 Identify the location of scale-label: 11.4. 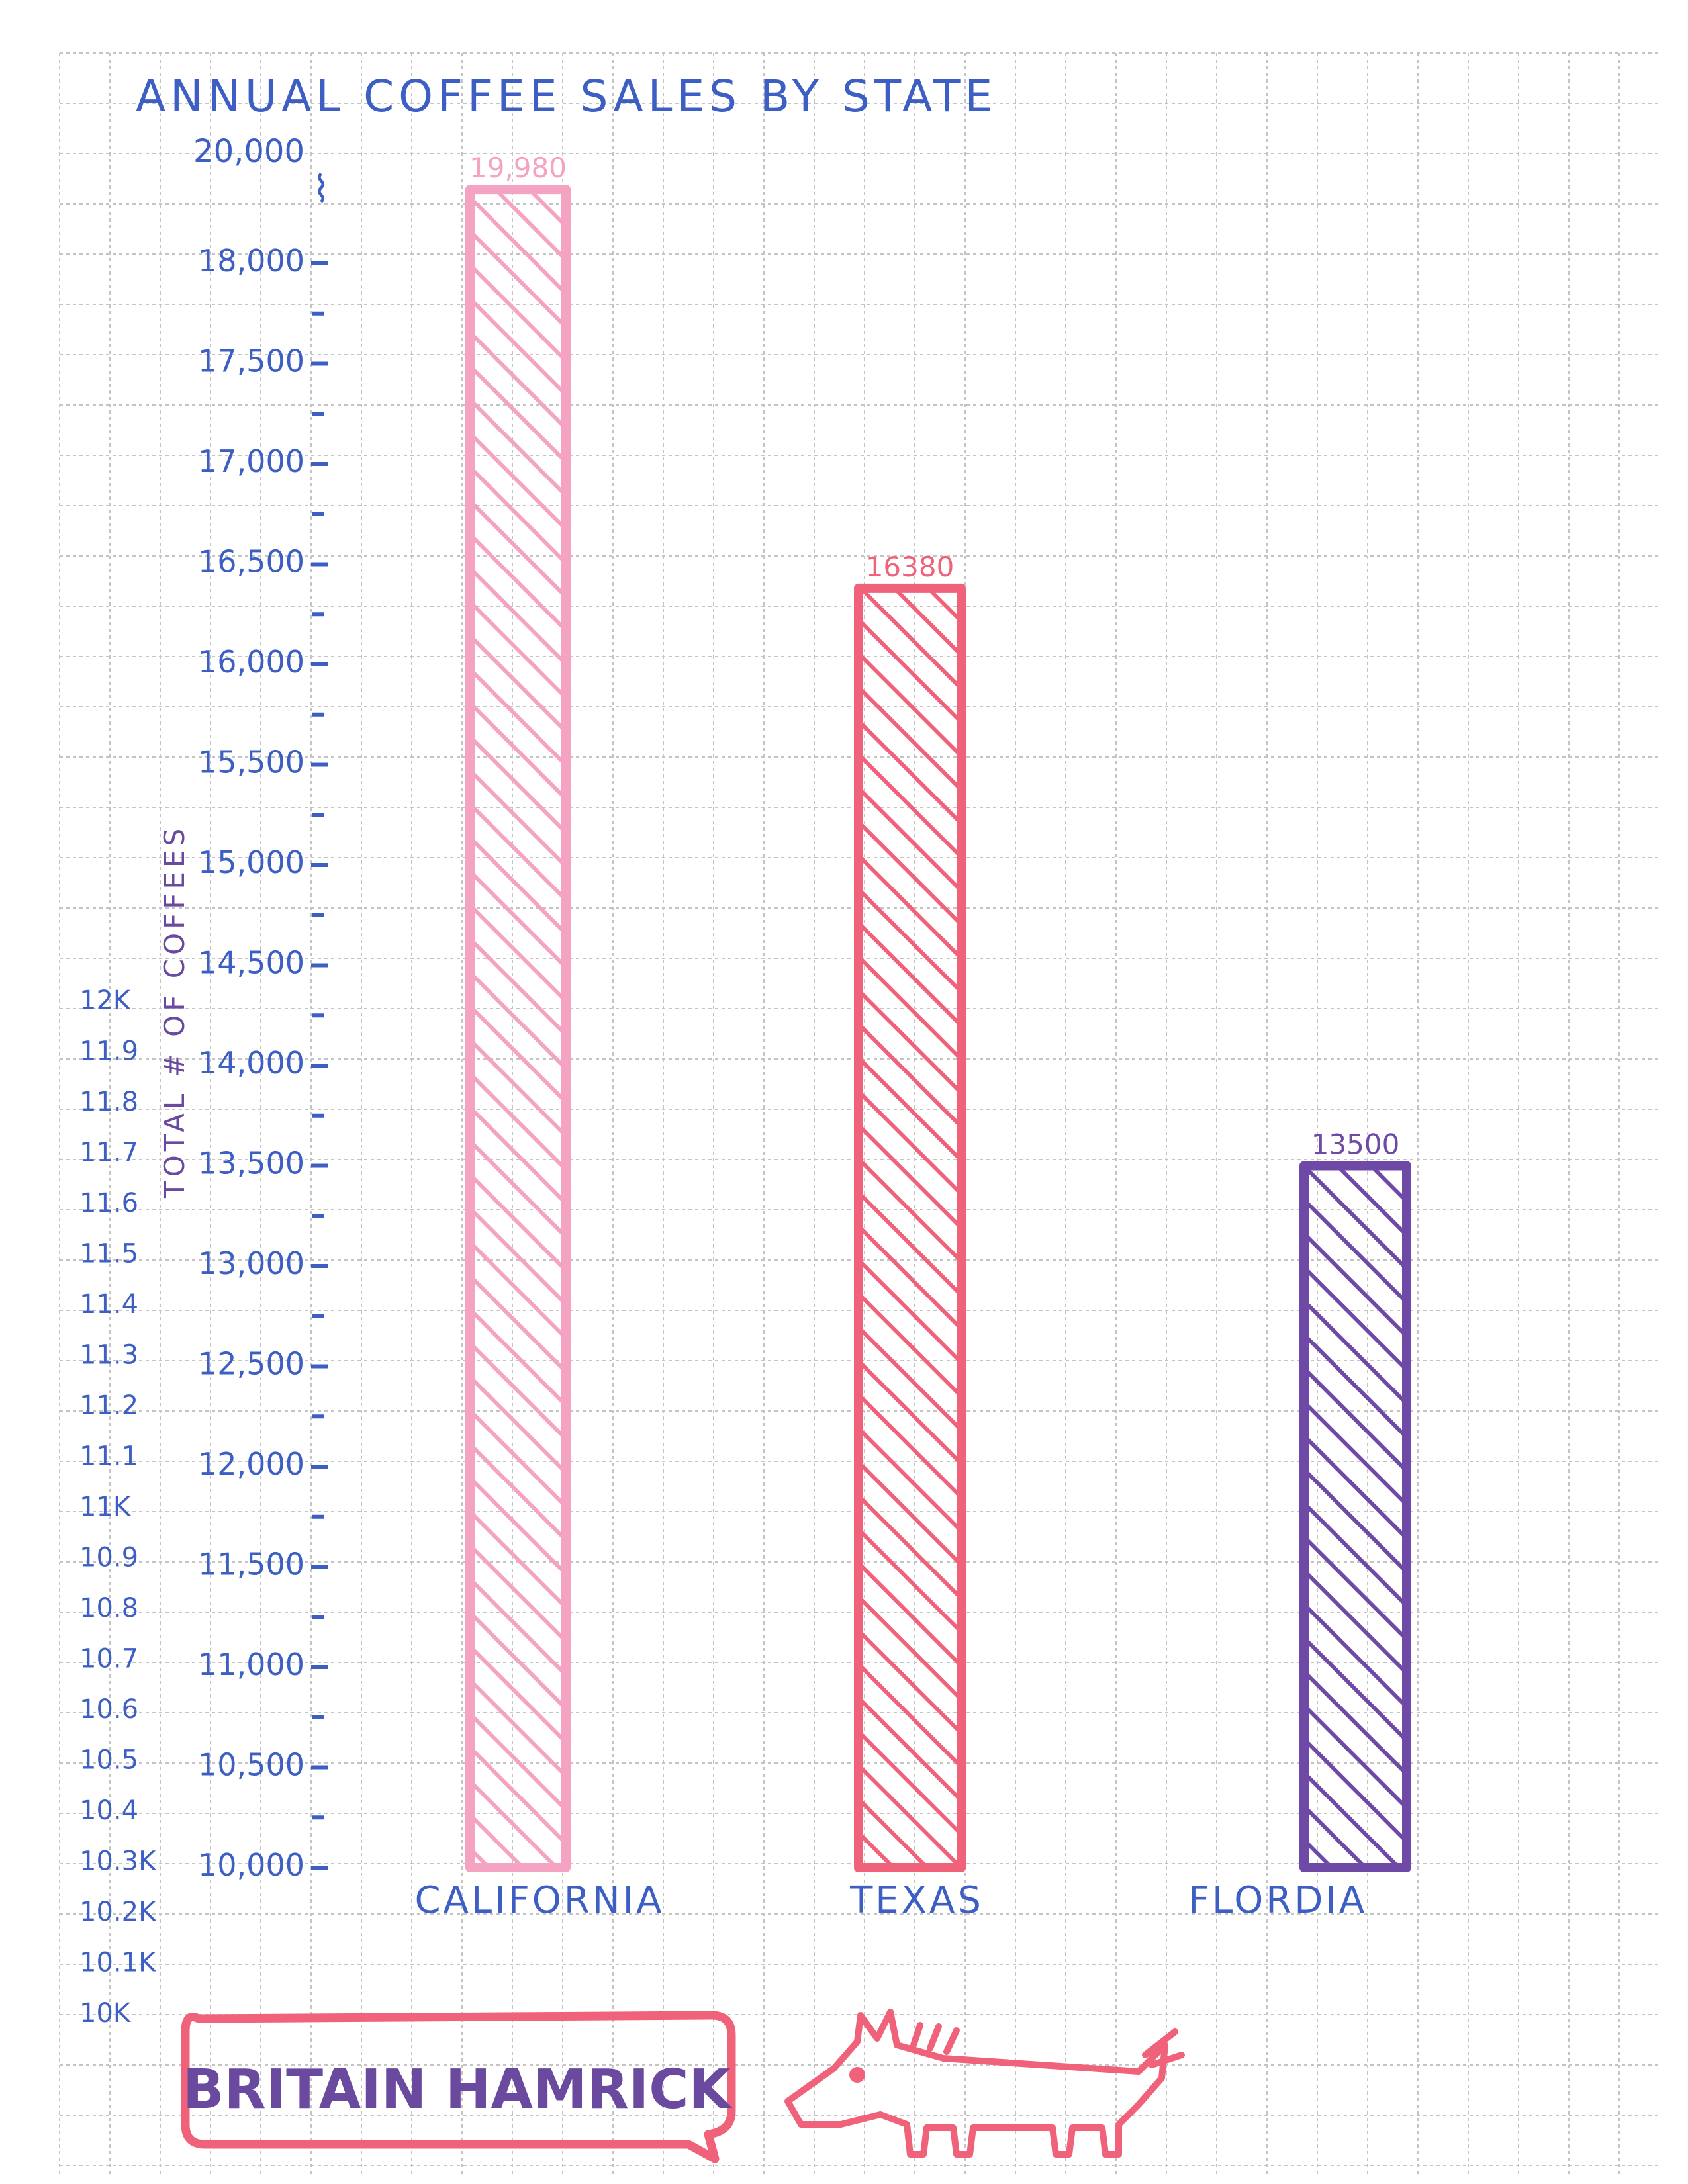
(108, 1304).